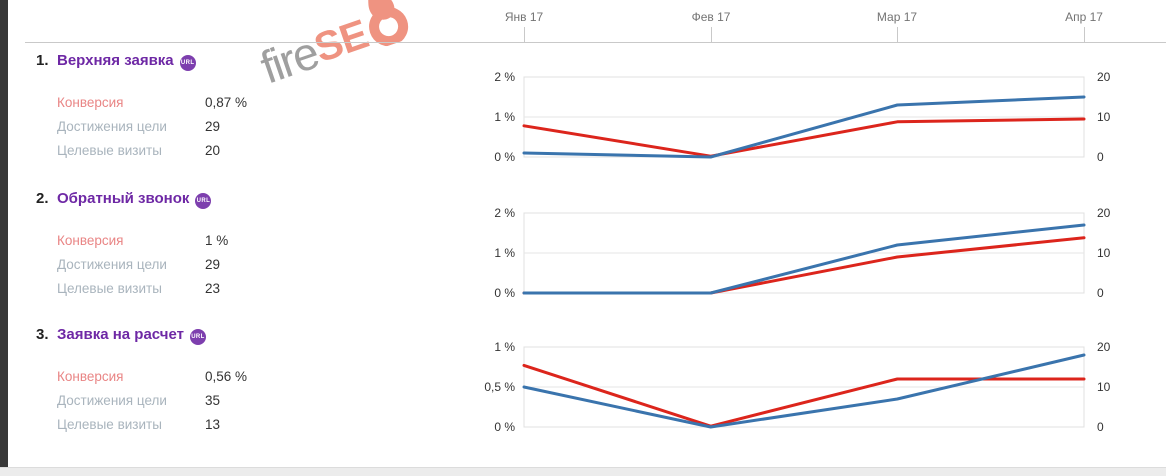  Describe the element at coordinates (226, 102) in the screenshot. I see `conversion-value: 0,87 %` at that location.